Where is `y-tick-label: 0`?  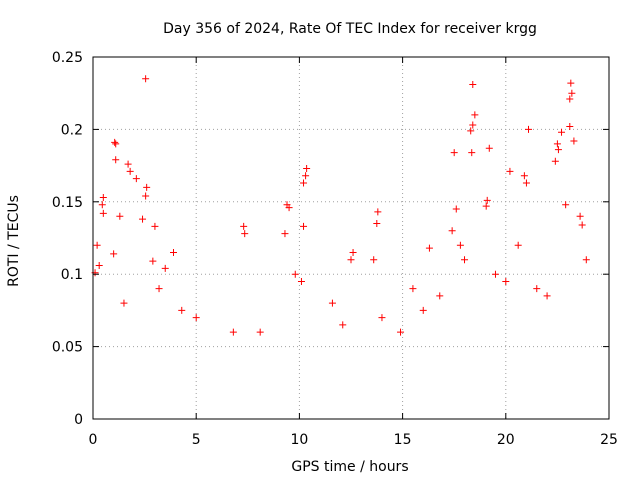 y-tick-label: 0 is located at coordinates (78, 420).